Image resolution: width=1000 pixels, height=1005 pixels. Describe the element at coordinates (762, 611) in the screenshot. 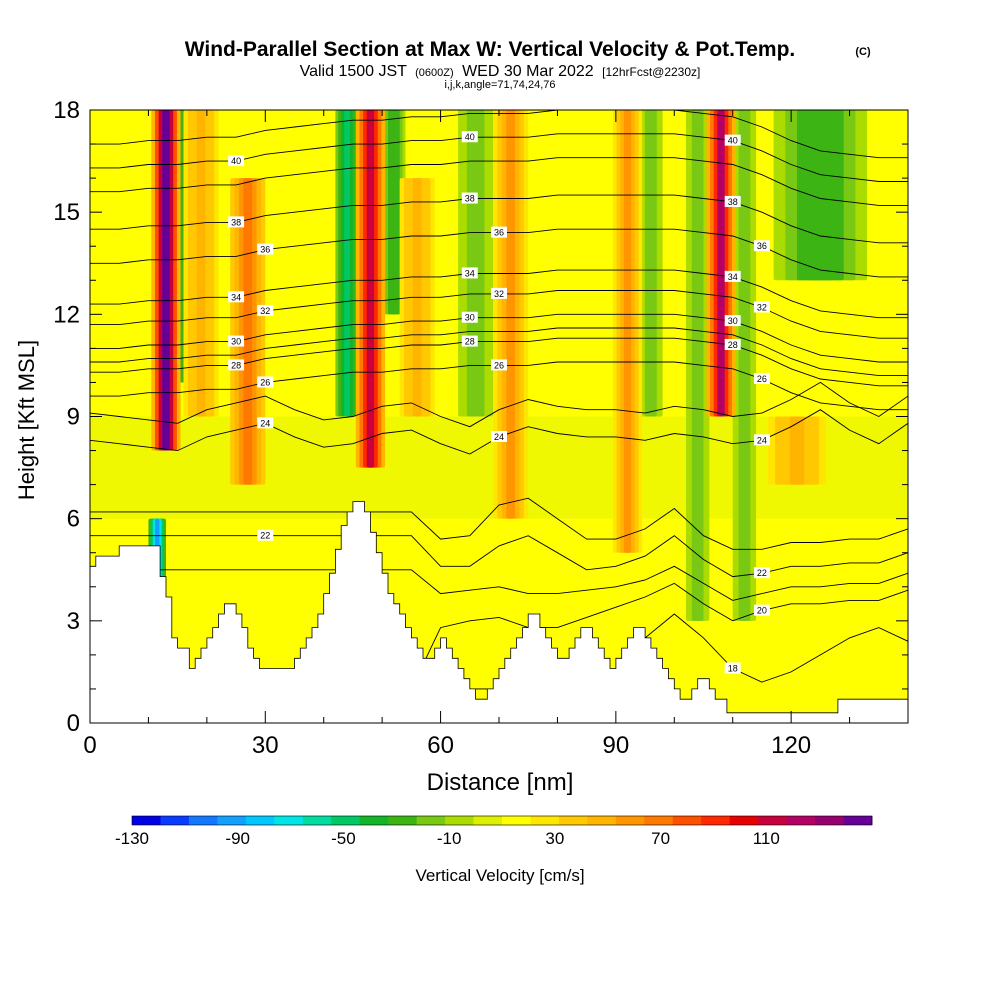

I see `contour-label: 20` at that location.